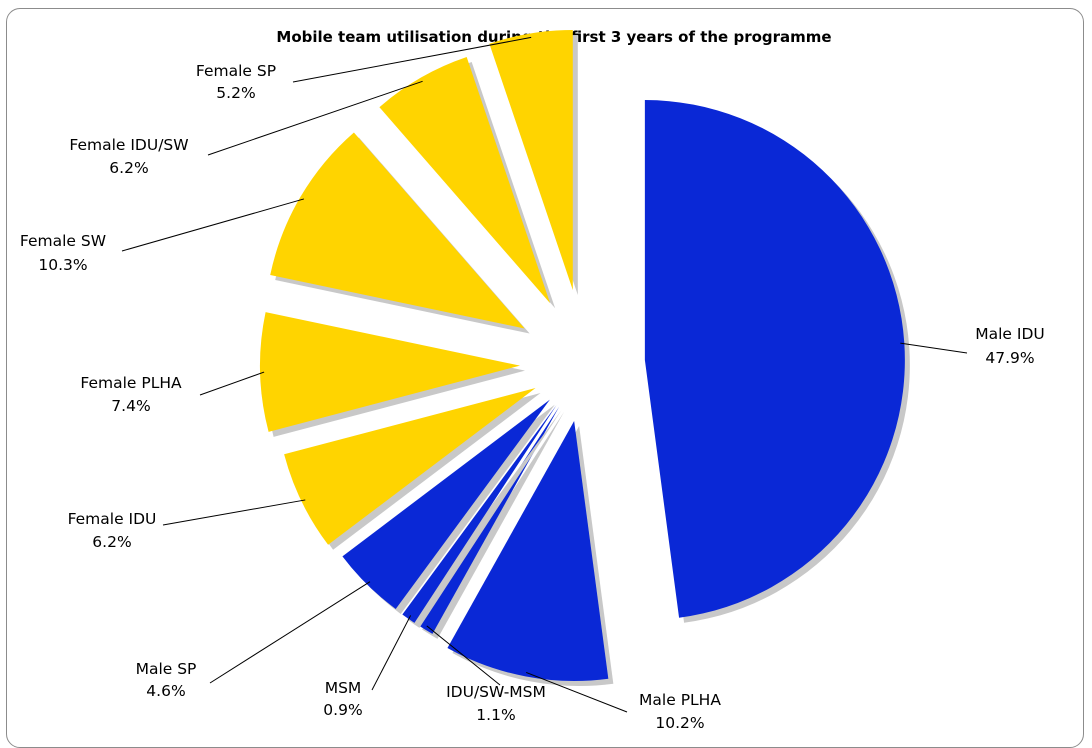 This screenshot has width=1092, height=748. What do you see at coordinates (235, 93) in the screenshot?
I see `slice-value-female-sp: 5.2%` at bounding box center [235, 93].